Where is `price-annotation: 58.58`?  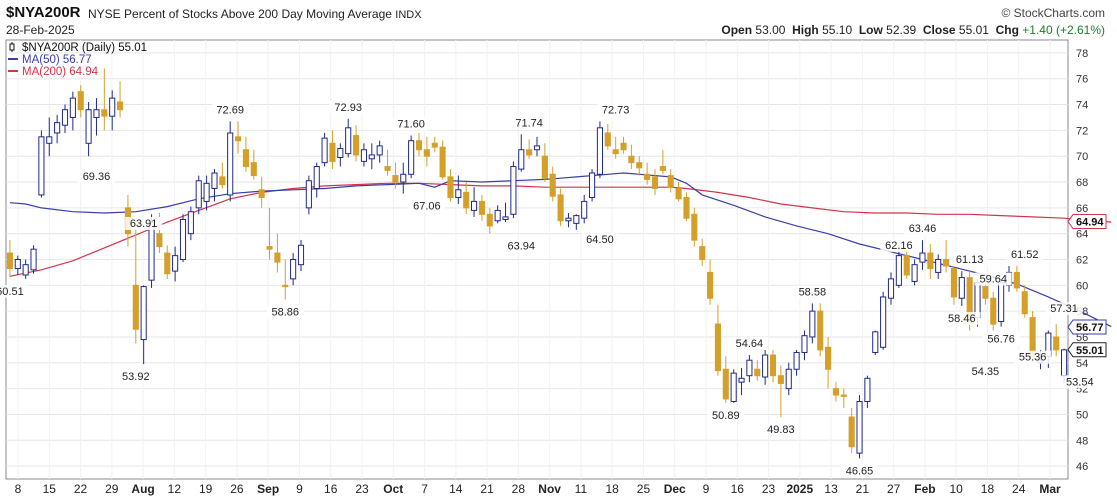 price-annotation: 58.58 is located at coordinates (813, 292).